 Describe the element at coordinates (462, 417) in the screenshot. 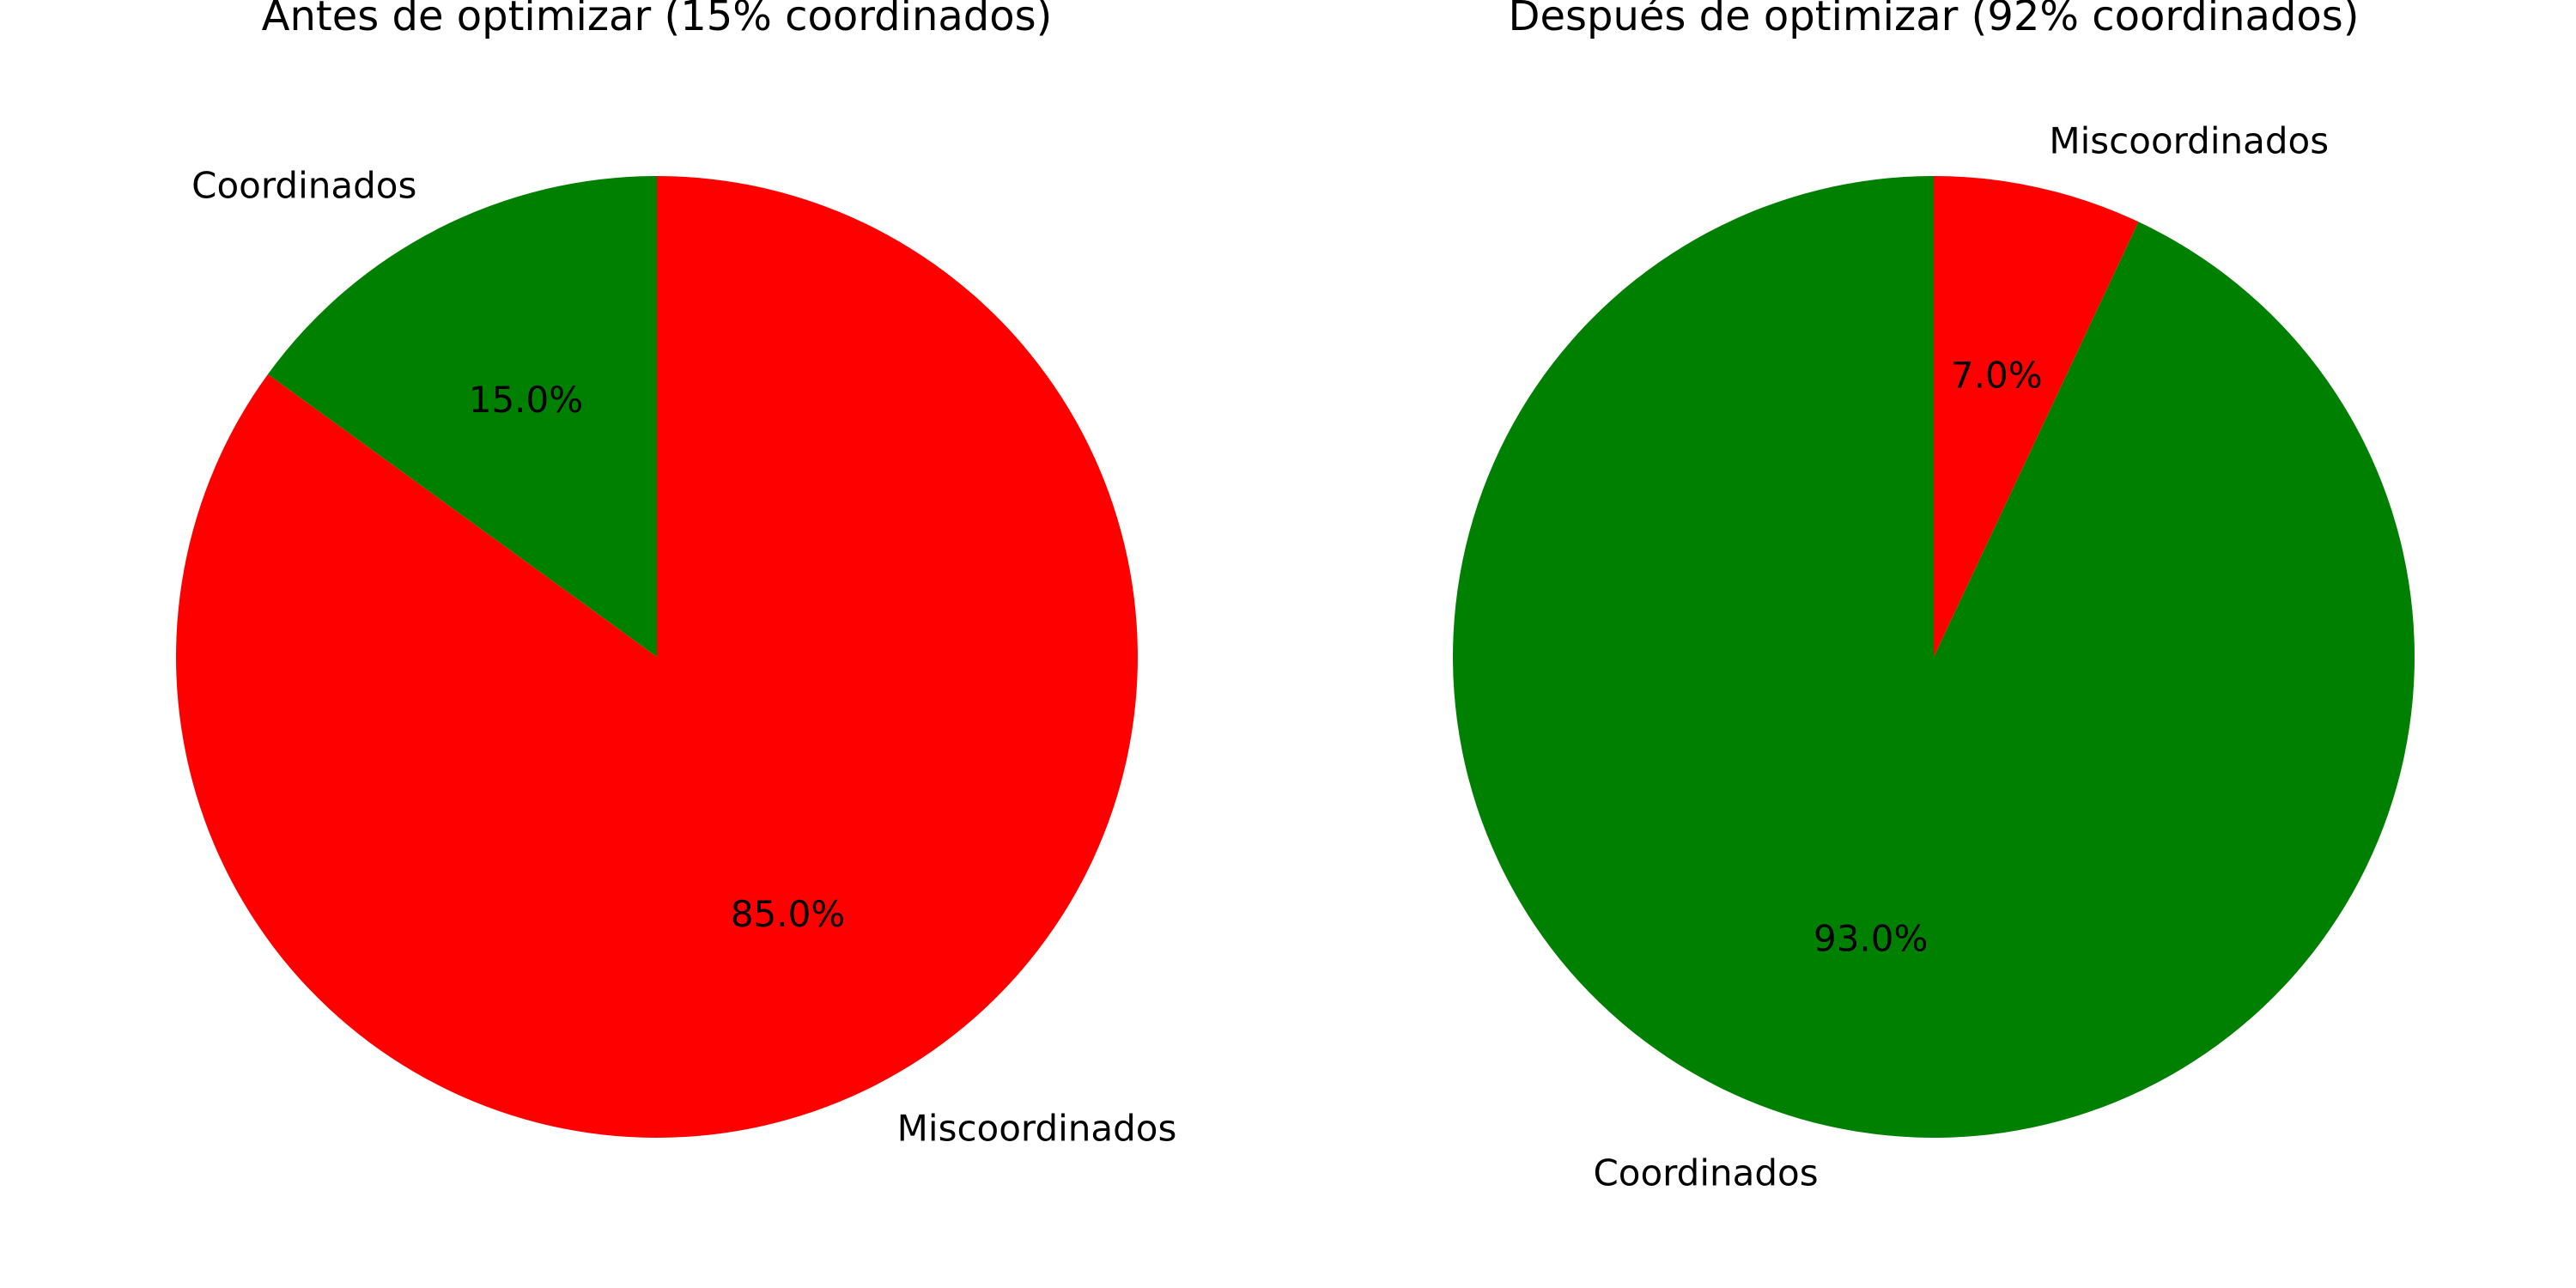

I see `pie-slice-before-coordinados` at that location.